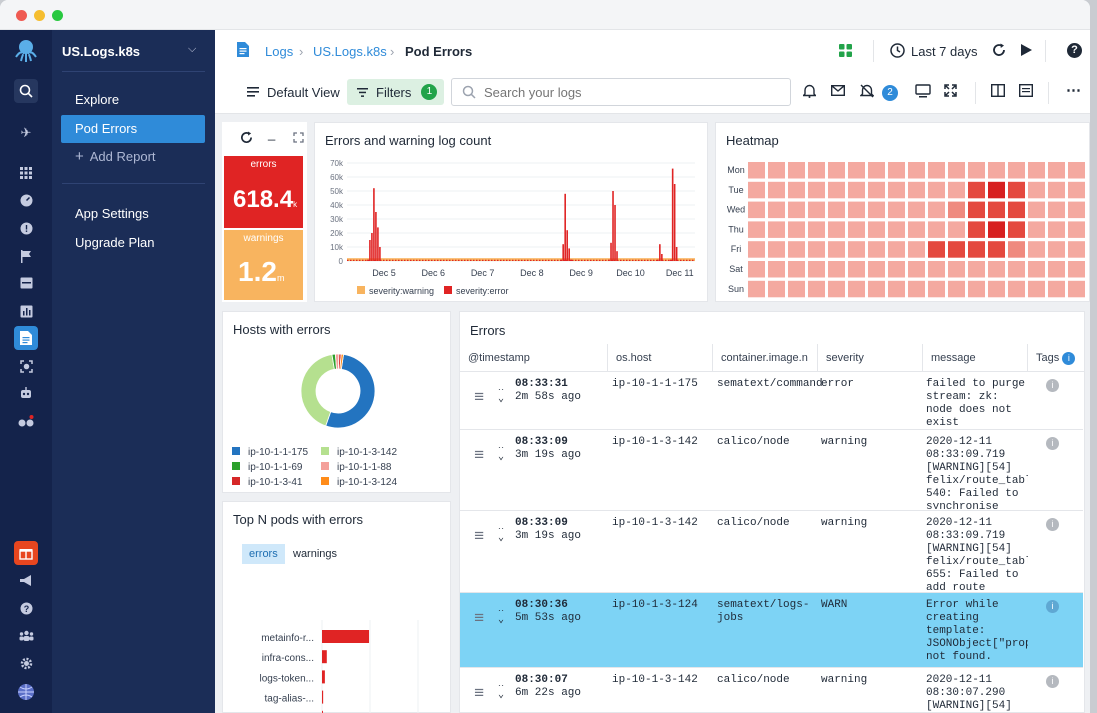 Image resolution: width=1097 pixels, height=713 pixels. What do you see at coordinates (39, 15) in the screenshot?
I see `minimize-window-button` at bounding box center [39, 15].